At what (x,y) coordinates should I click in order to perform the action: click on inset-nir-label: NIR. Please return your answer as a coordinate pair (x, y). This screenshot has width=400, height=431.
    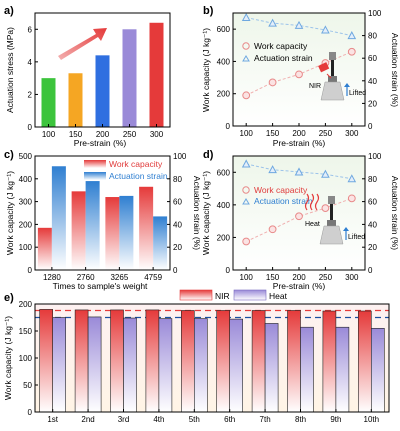
    Looking at the image, I should click on (315, 86).